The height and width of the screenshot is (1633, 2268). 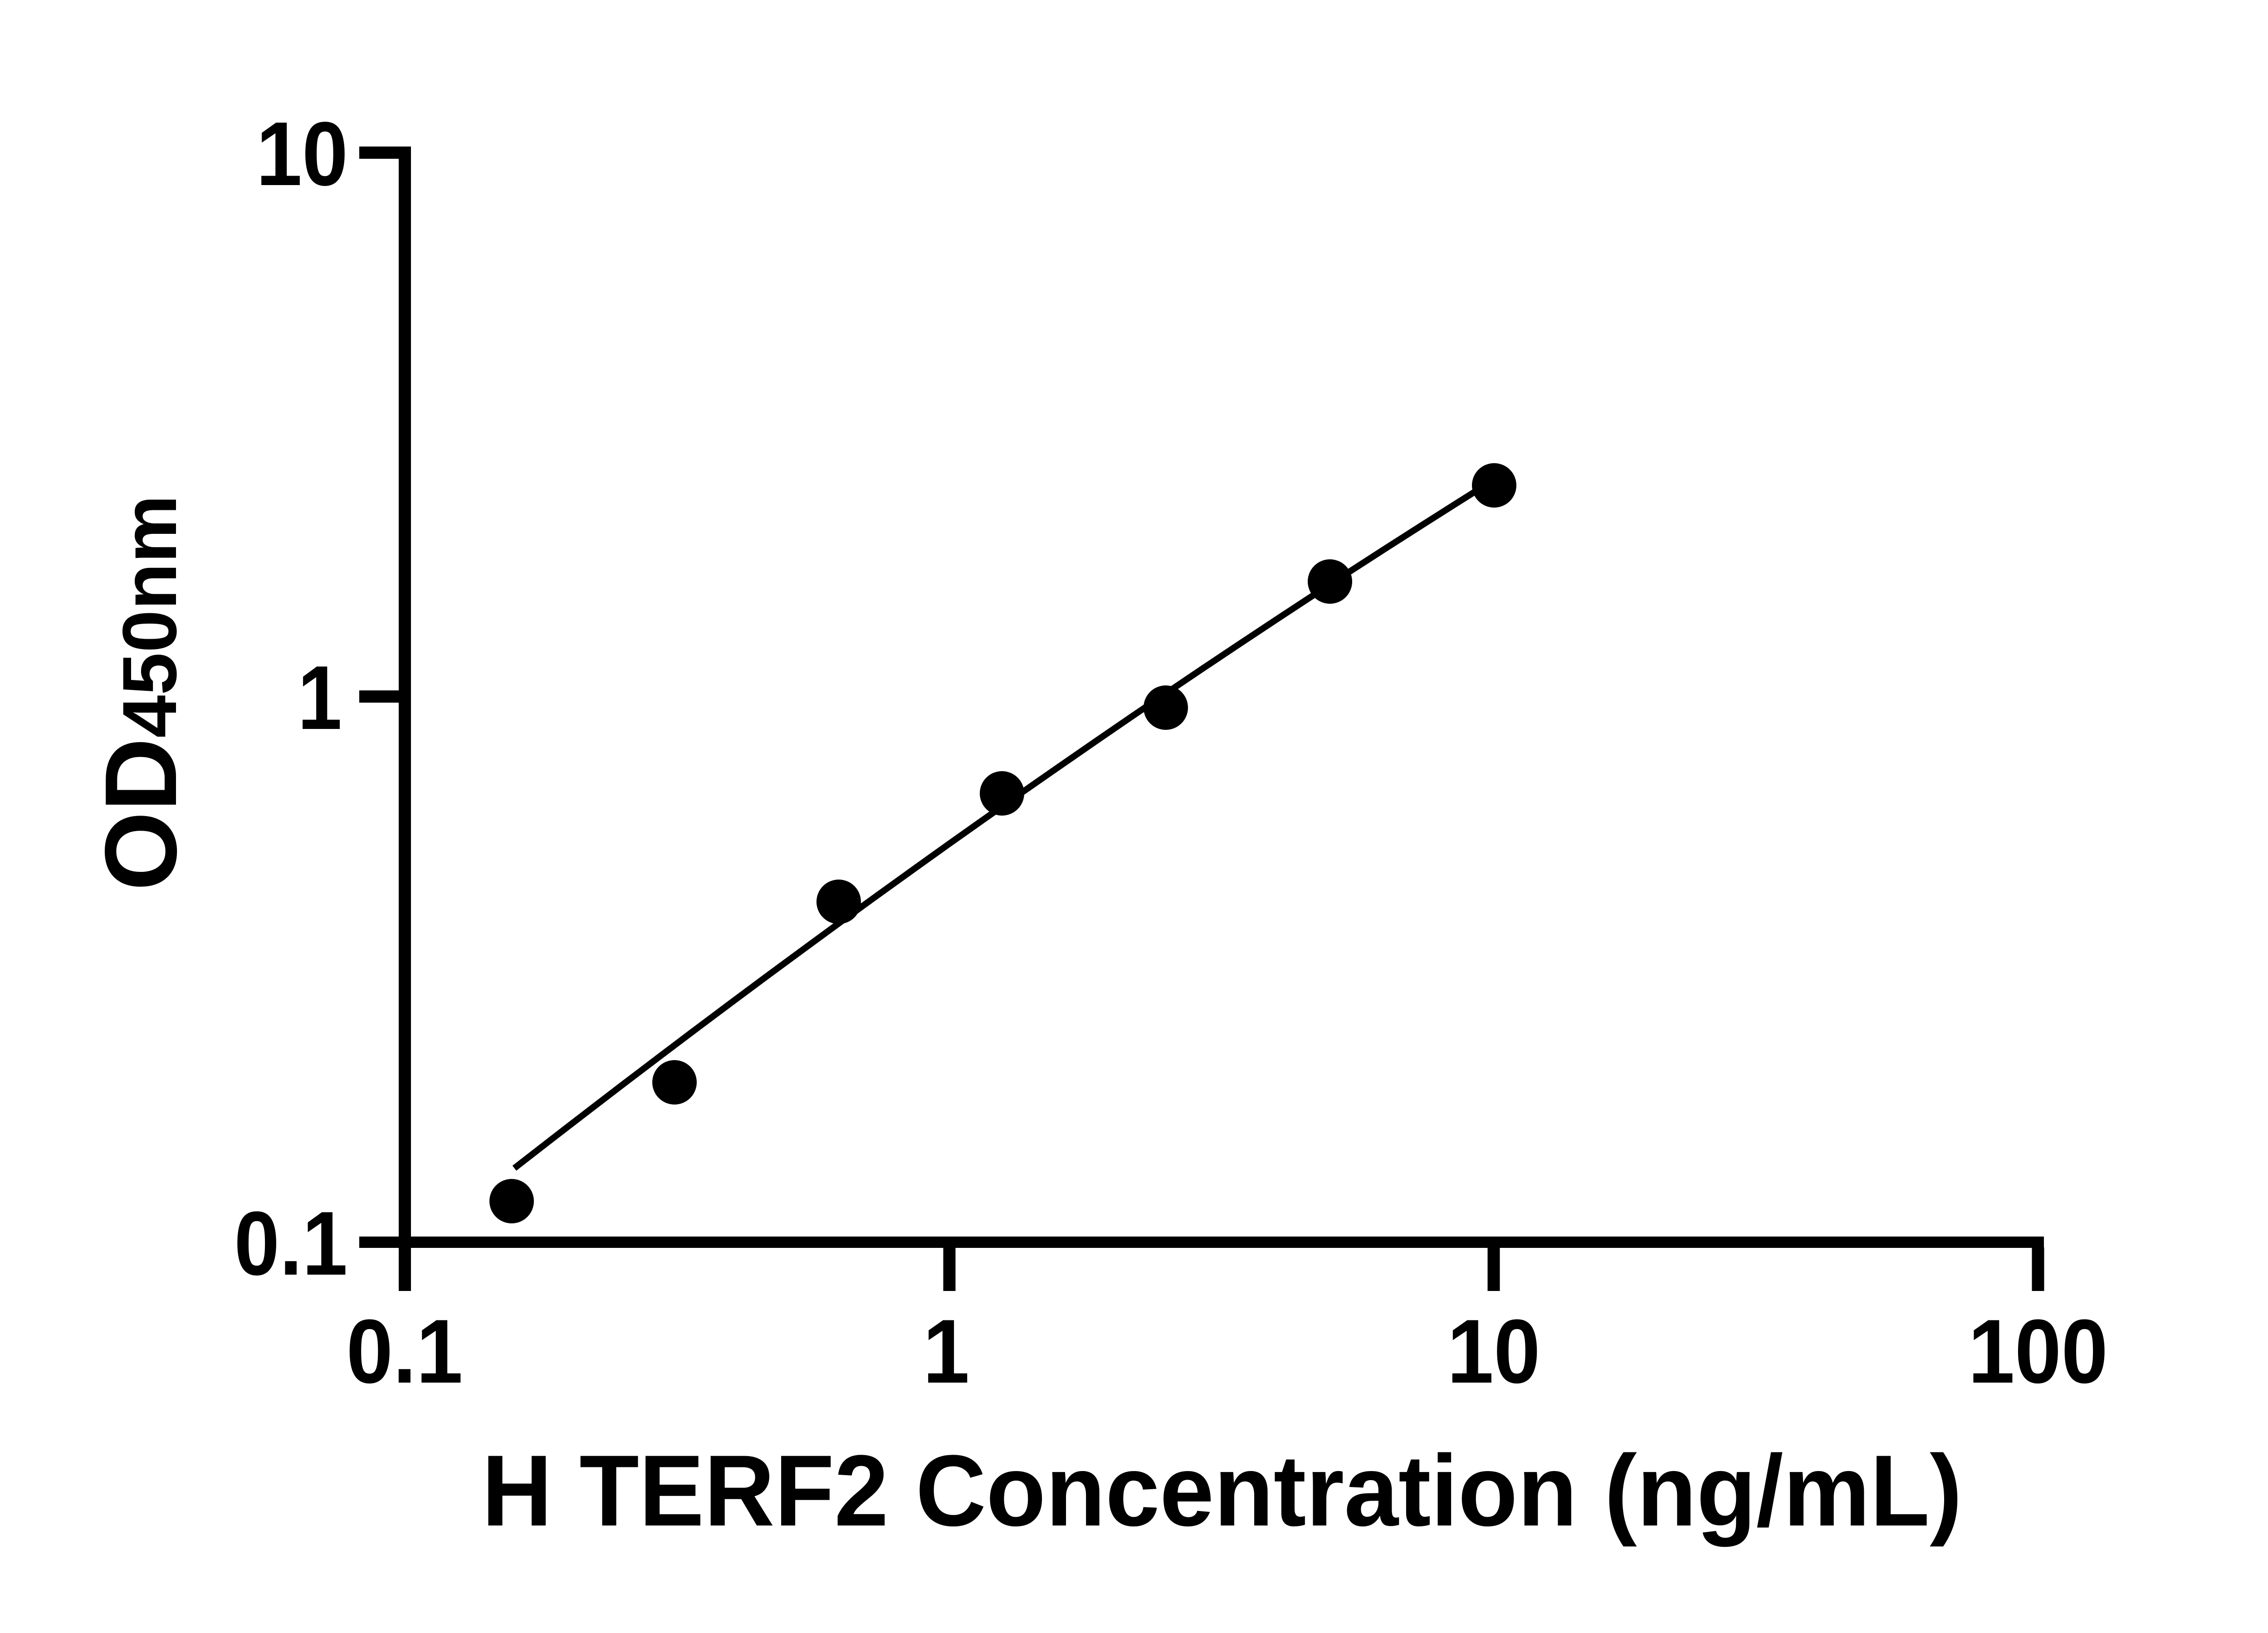 I want to click on svg-text: OD450nm, so click(x=140, y=693).